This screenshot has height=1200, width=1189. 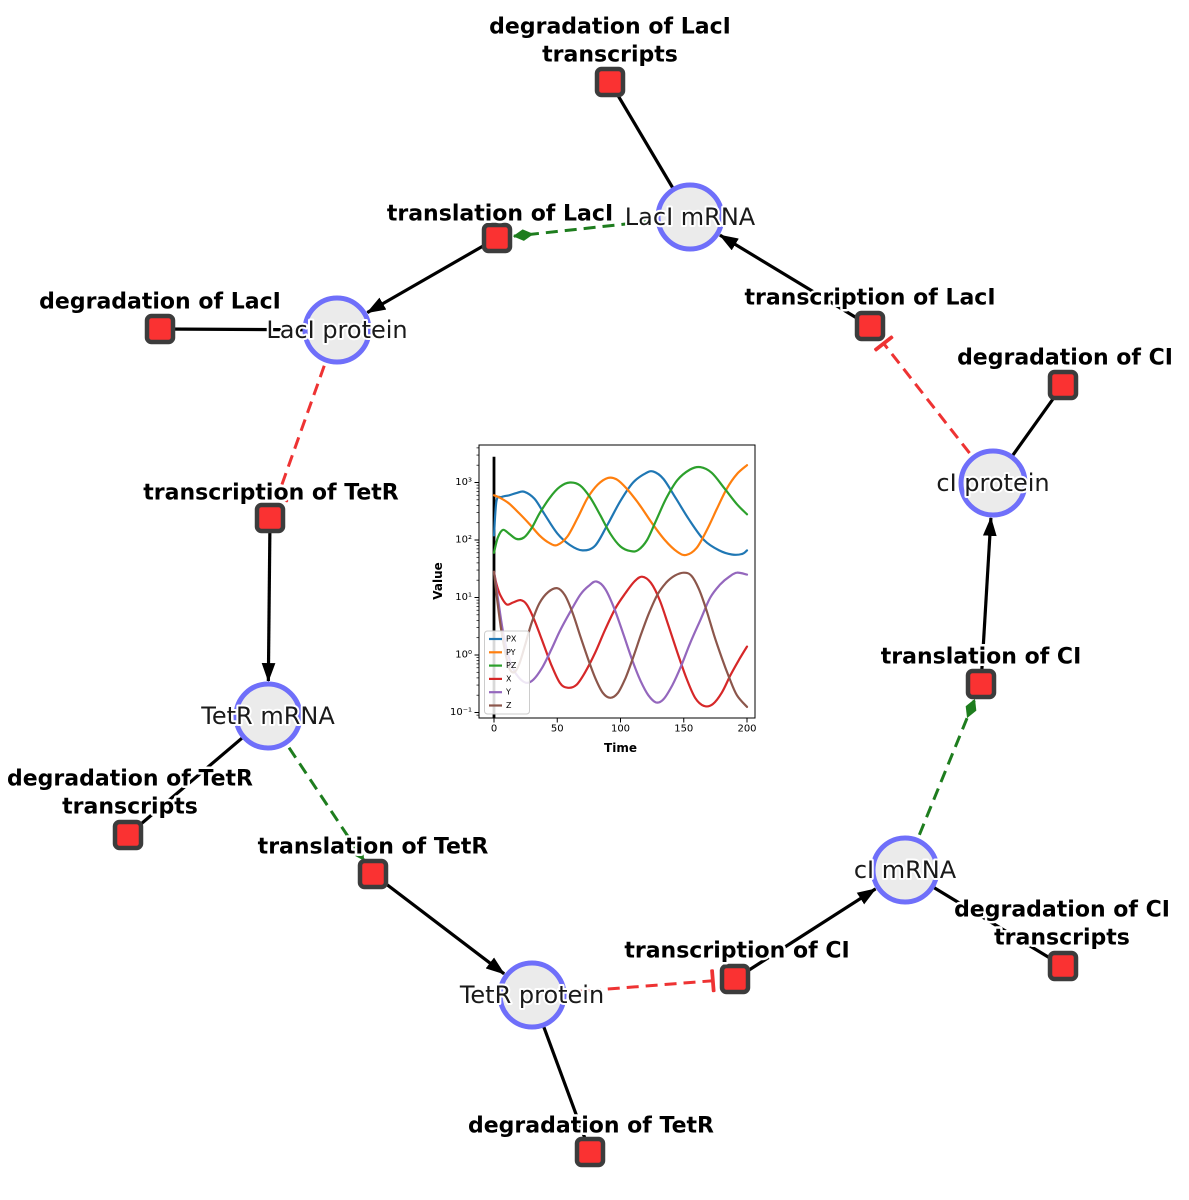 I want to click on y-tick-label: 10², so click(x=463, y=540).